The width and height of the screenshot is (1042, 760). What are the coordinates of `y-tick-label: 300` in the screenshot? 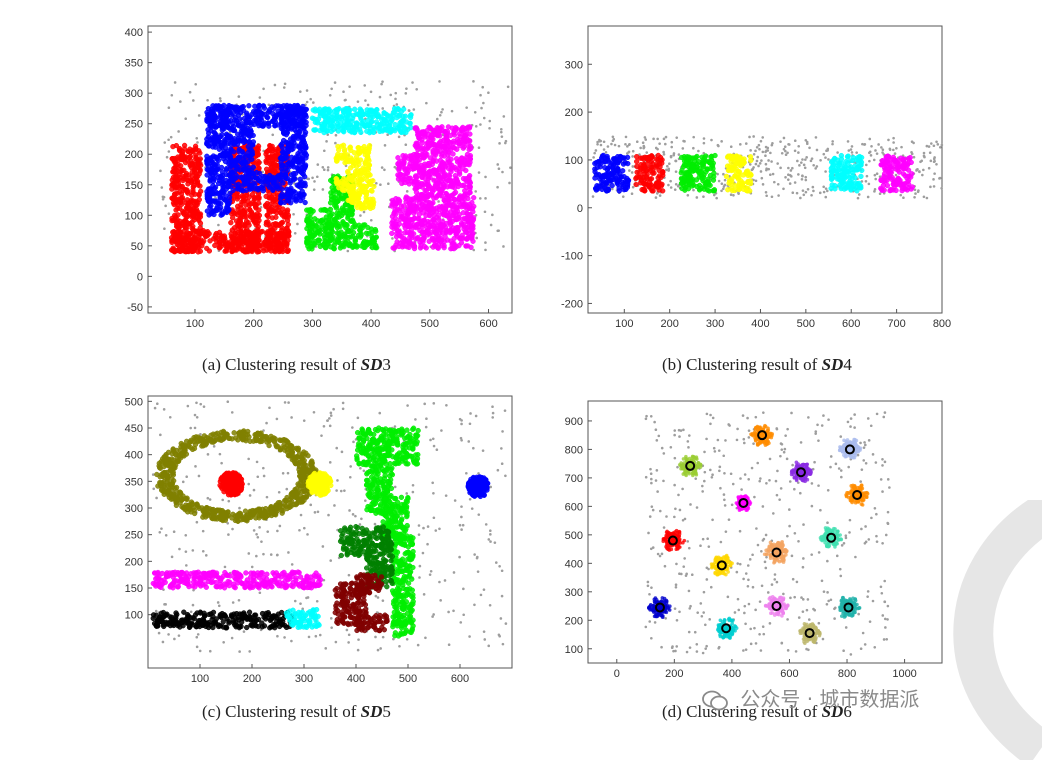 It's located at (574, 65).